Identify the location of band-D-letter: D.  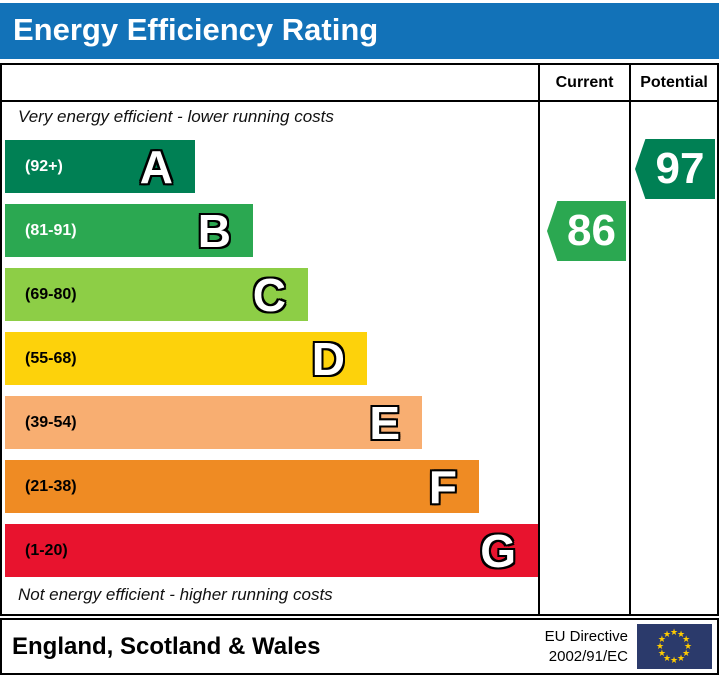
(328, 358).